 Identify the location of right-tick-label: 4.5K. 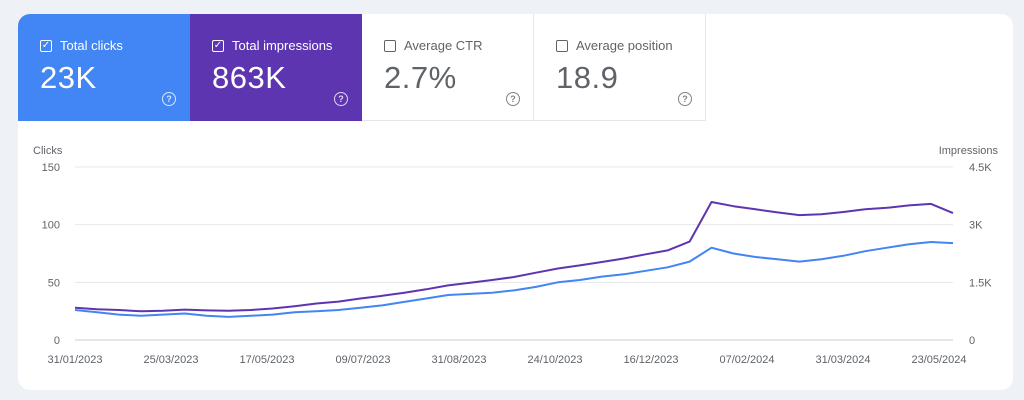
(980, 168).